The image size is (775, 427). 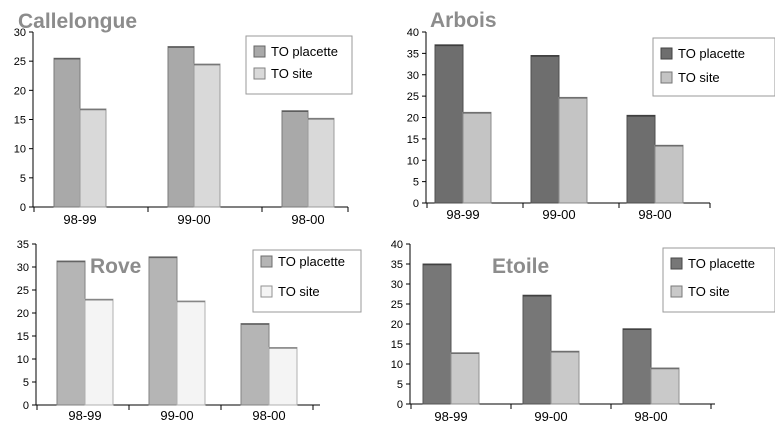 I want to click on chart-title: Rove, so click(x=115, y=266).